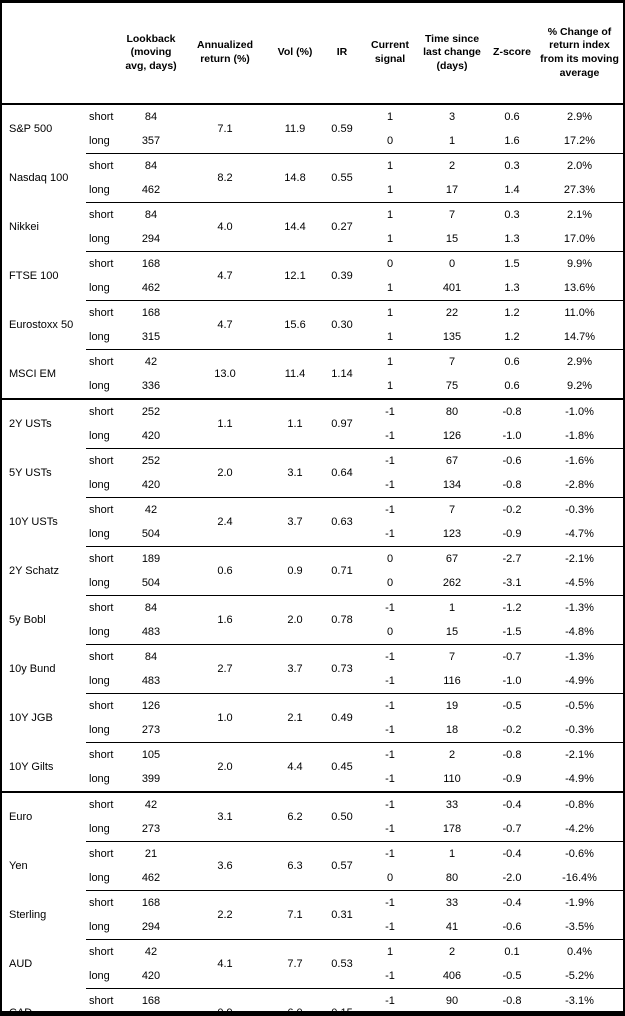  I want to click on header-ir: IR, so click(342, 54).